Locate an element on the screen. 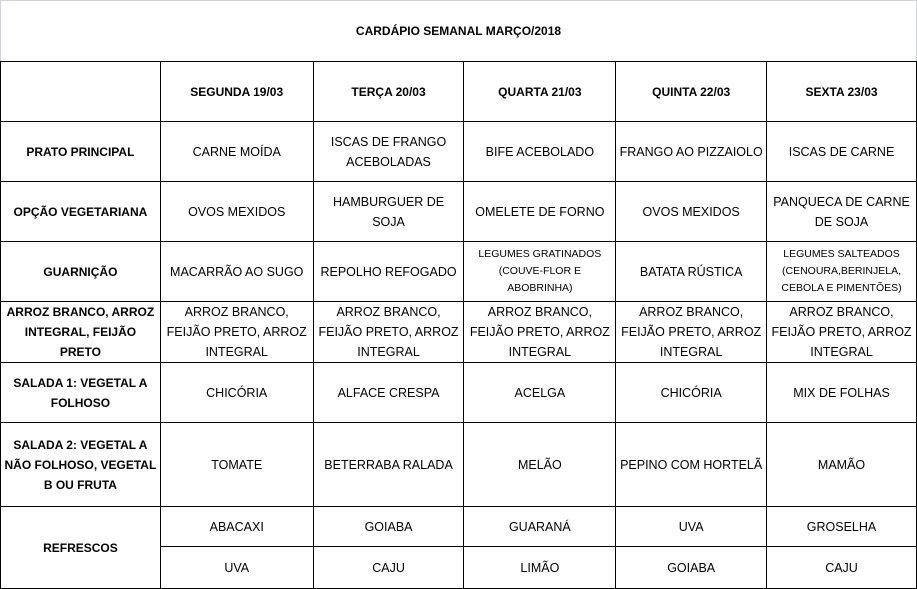 The height and width of the screenshot is (589, 917). menu-cell: ALFACE CRESPA is located at coordinates (388, 392).